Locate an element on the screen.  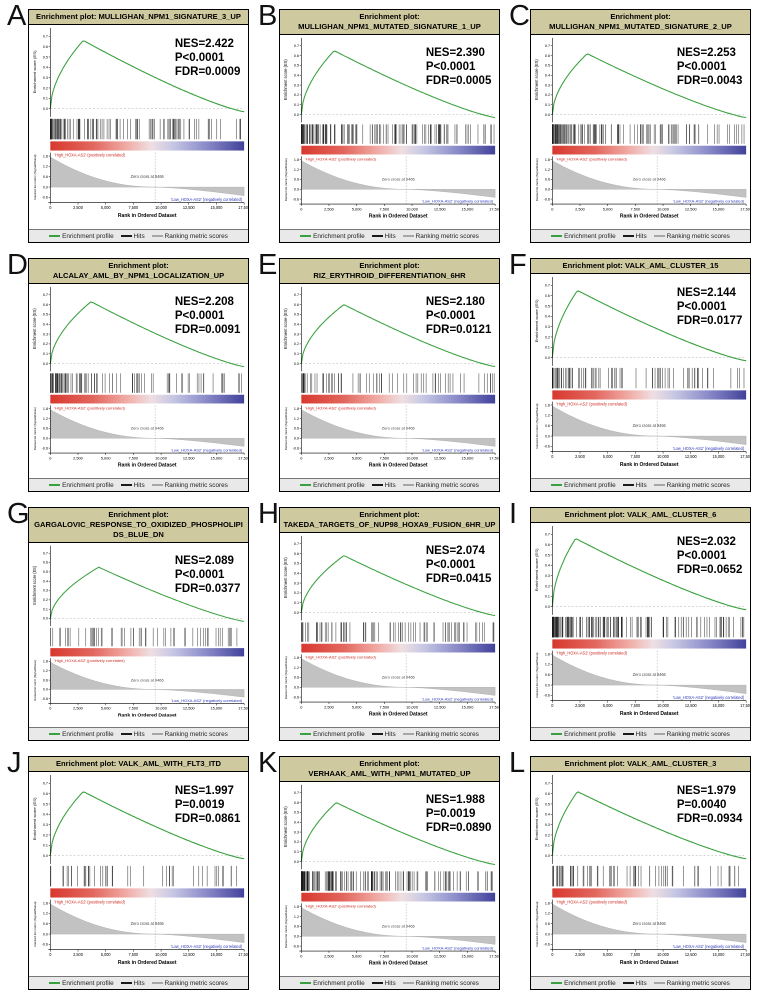
enrichment-profile-line-icon is located at coordinates (55, 734).